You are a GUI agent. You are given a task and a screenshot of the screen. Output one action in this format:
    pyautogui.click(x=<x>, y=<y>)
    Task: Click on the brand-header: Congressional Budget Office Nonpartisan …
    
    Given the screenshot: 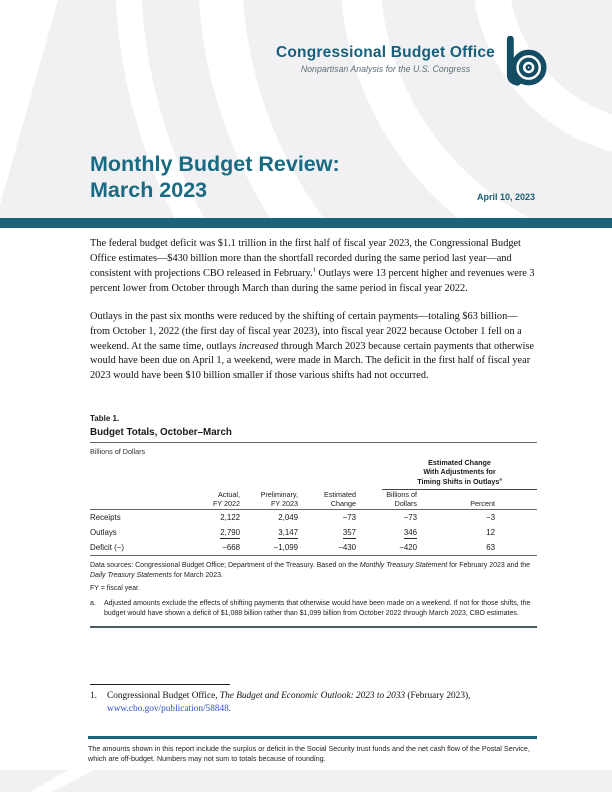 What is the action you would take?
    pyautogui.click(x=411, y=62)
    